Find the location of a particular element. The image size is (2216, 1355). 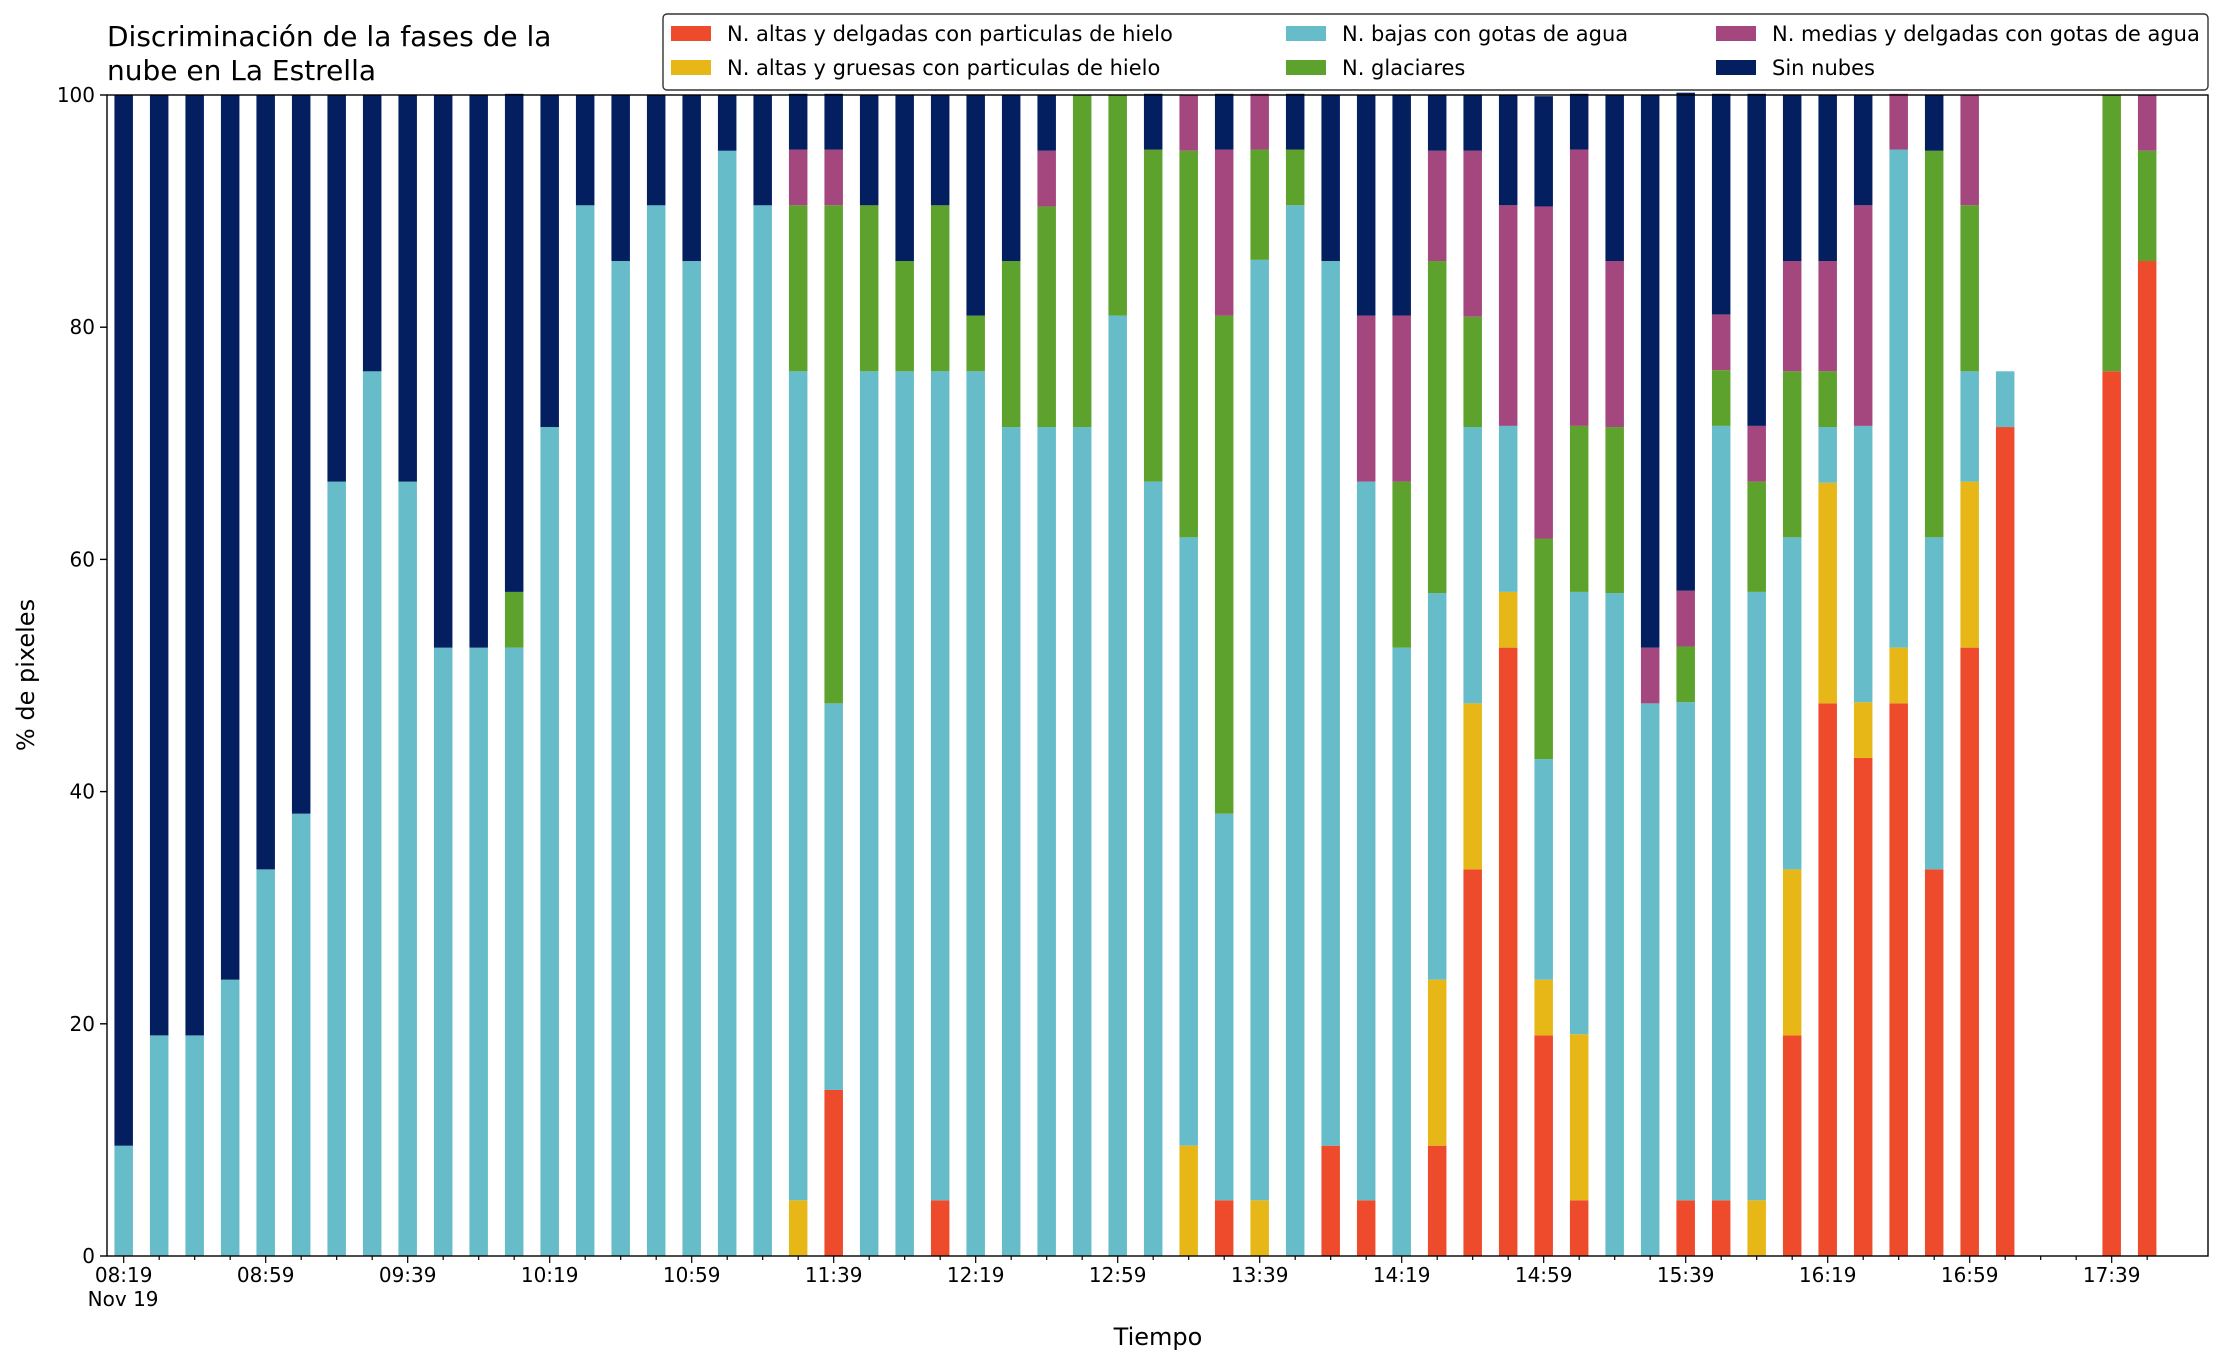

x-axis-label: Tiempo is located at coordinates (1158, 1337).